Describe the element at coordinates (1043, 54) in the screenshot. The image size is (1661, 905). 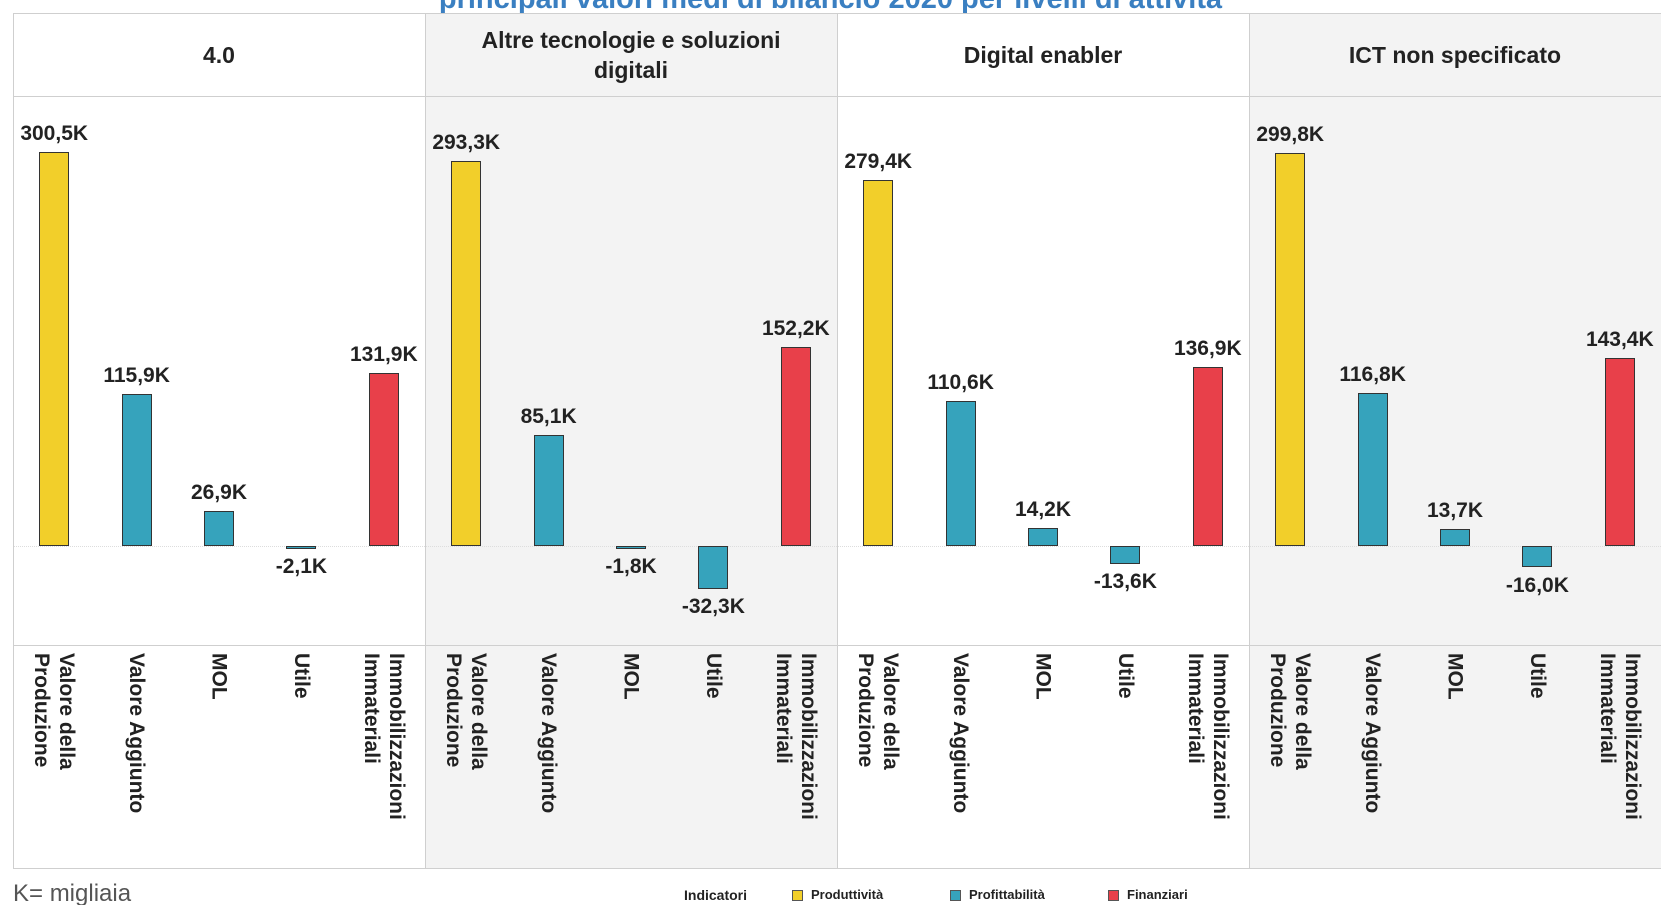
I see `panel-header: Digital enabler` at that location.